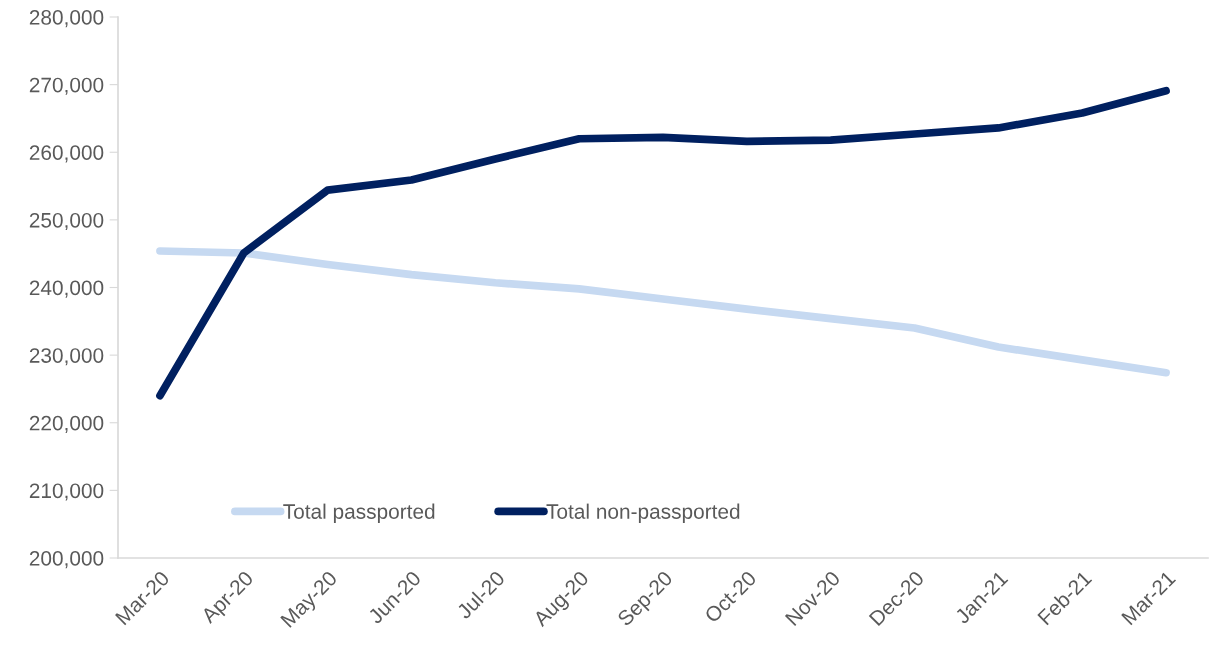 The image size is (1212, 646). I want to click on y-tick-label: 250,000, so click(66, 221).